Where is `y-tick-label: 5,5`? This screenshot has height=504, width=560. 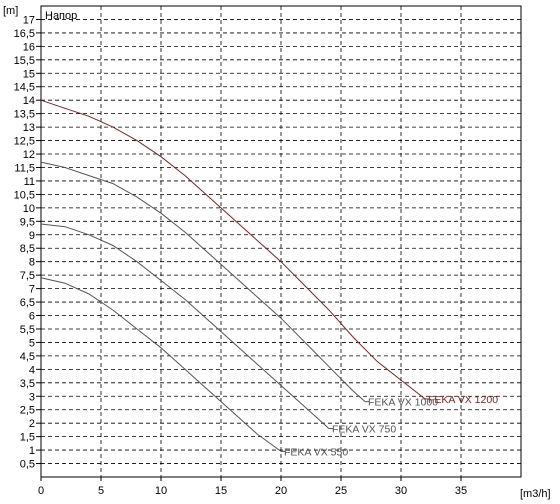 y-tick-label: 5,5 is located at coordinates (27, 330).